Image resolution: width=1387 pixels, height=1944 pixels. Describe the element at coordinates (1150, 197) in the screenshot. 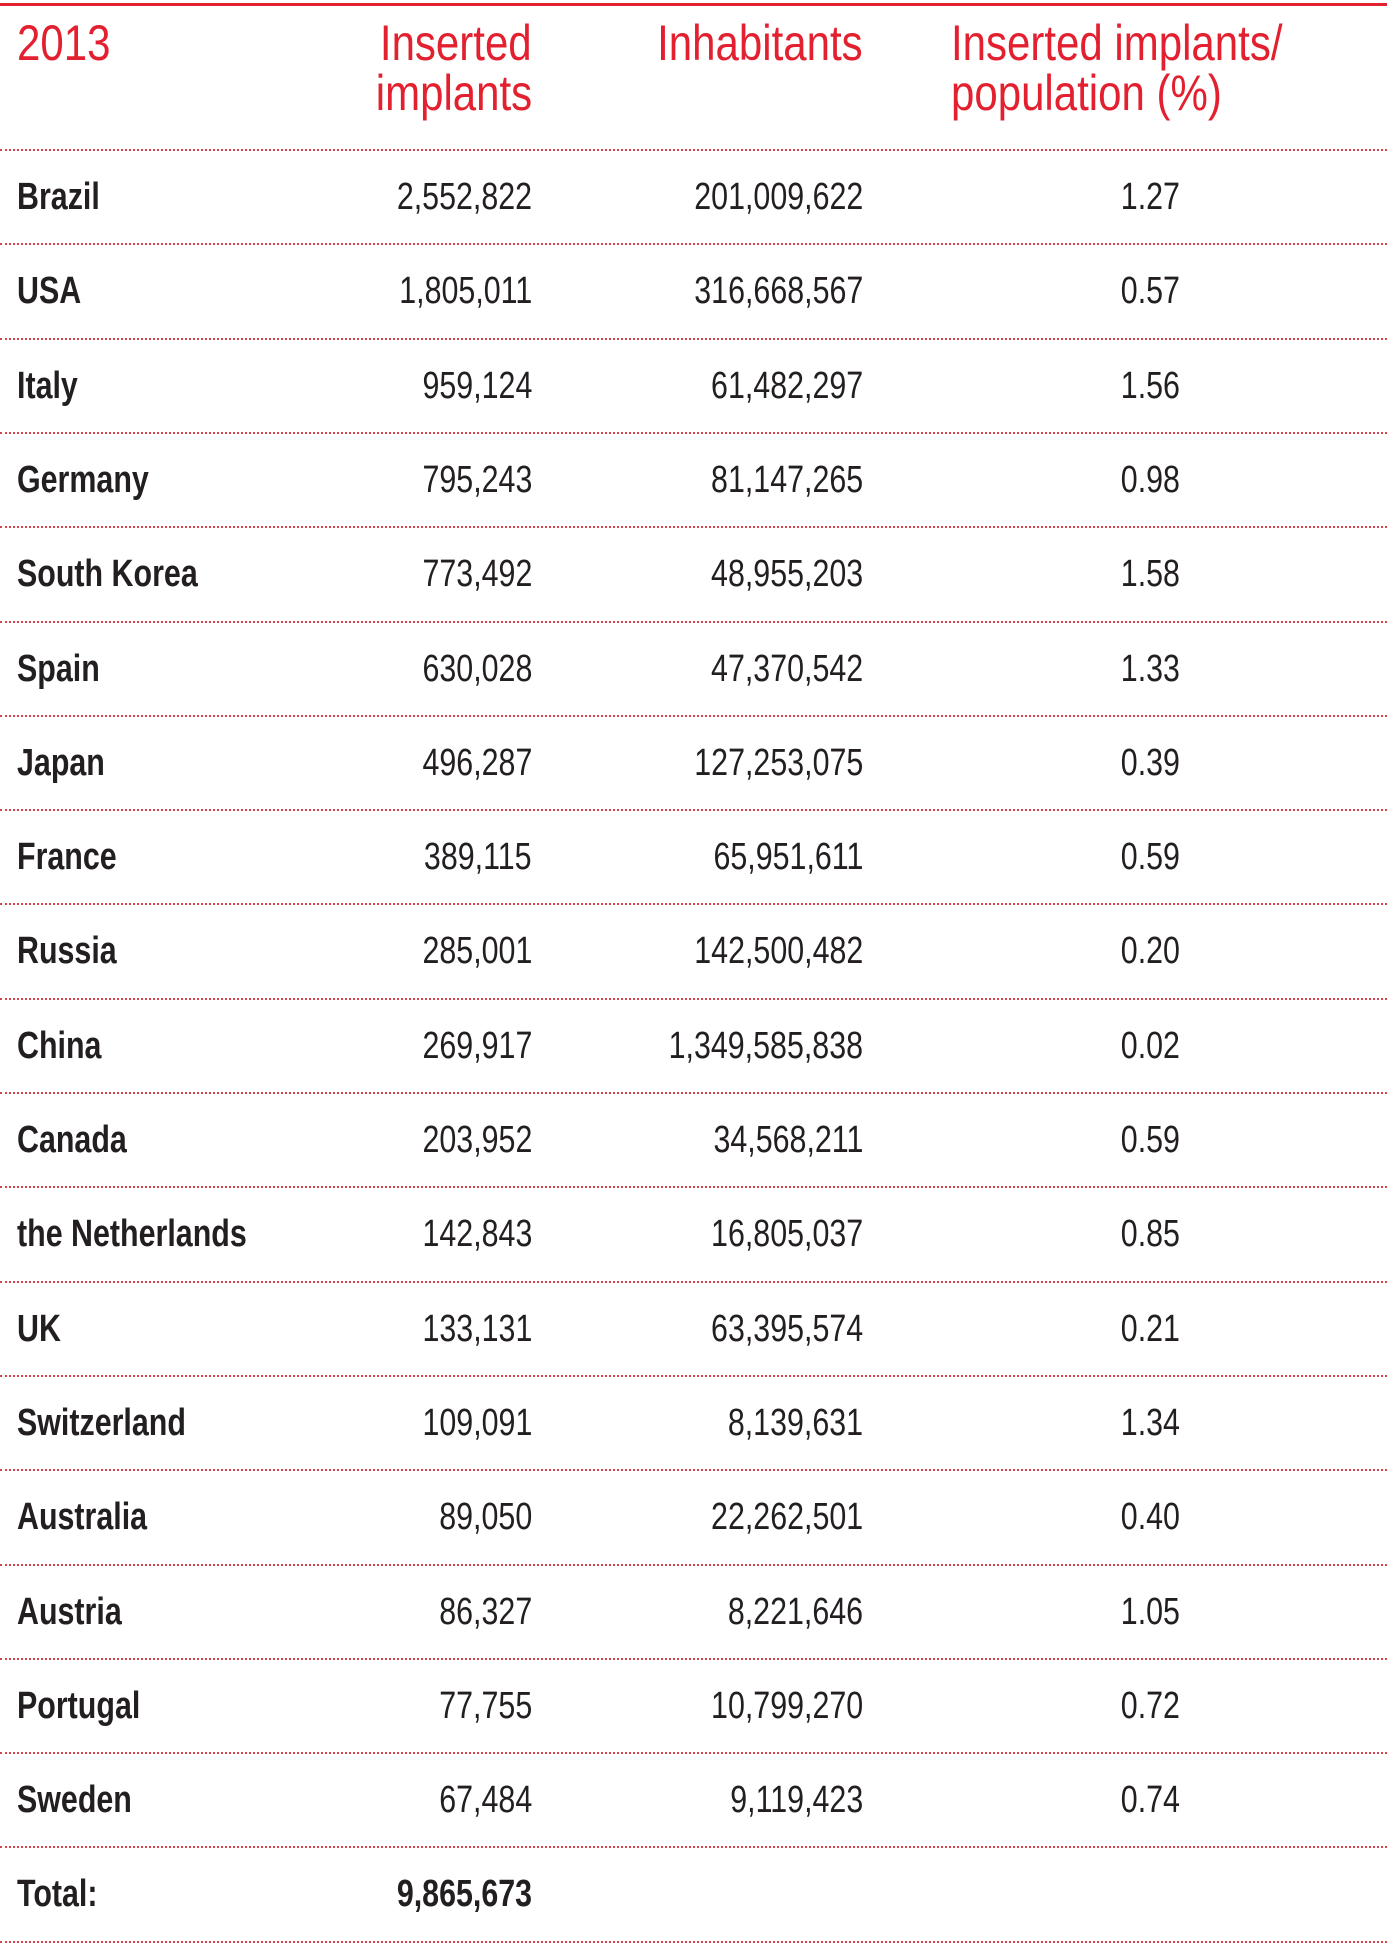

I see `ratio-cell: 1.27` at that location.